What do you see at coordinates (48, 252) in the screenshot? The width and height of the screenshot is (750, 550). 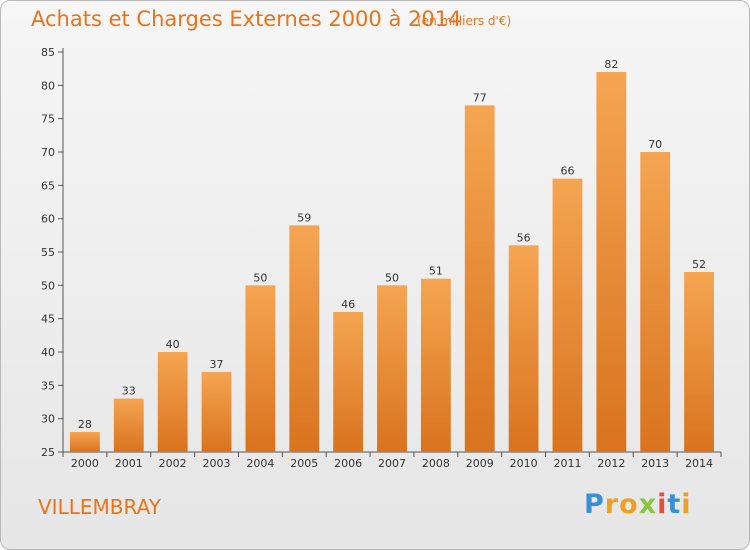 I see `y-tick-label: 55` at bounding box center [48, 252].